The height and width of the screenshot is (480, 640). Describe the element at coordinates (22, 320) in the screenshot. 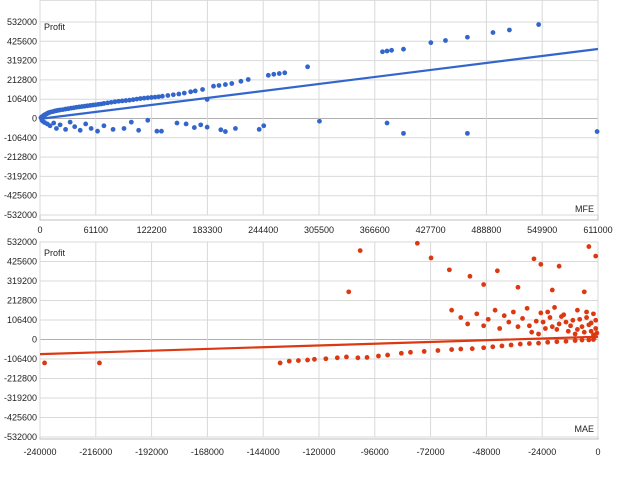

I see `mae-y-tick-label: 106400` at that location.